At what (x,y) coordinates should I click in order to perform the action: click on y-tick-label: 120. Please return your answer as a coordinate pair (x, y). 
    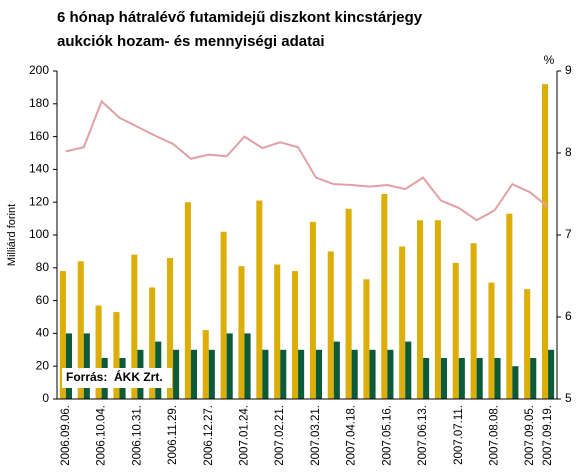
    Looking at the image, I should click on (39, 201).